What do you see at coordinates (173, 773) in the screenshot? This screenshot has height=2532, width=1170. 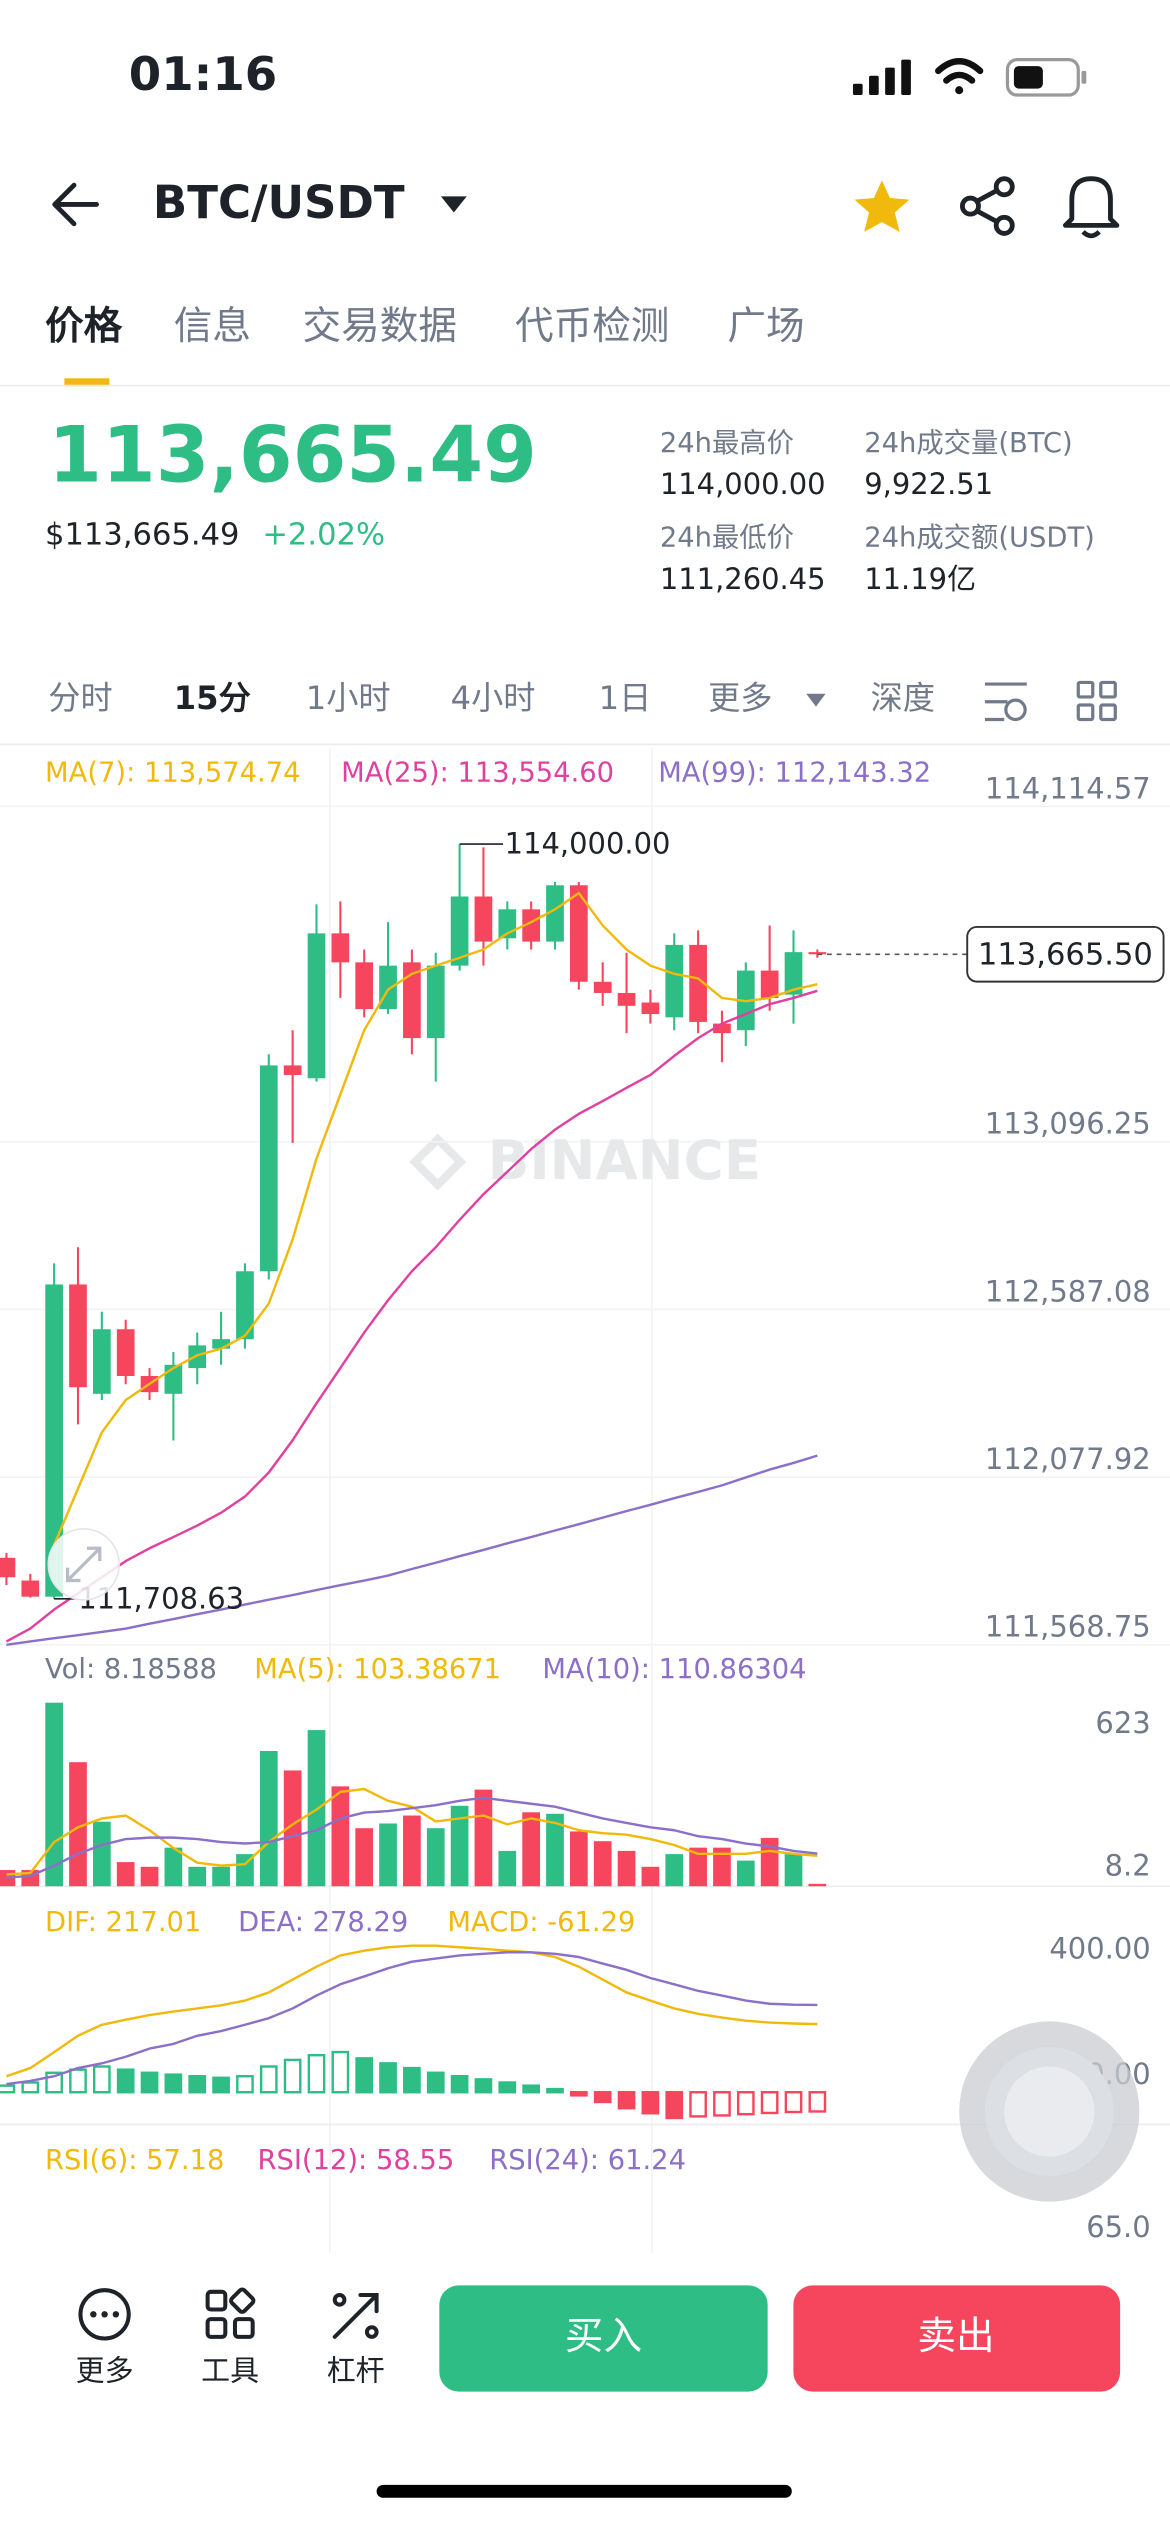 I see `legend-label: MA(7): 113,574.74` at bounding box center [173, 773].